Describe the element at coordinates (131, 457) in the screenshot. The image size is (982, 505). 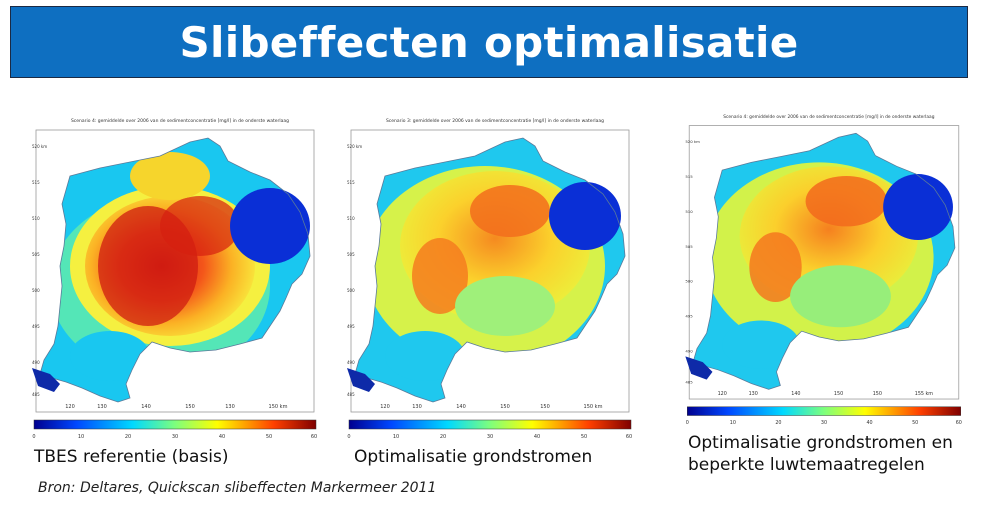
I see `caption-panel-1: TBES referentie (basis)` at that location.